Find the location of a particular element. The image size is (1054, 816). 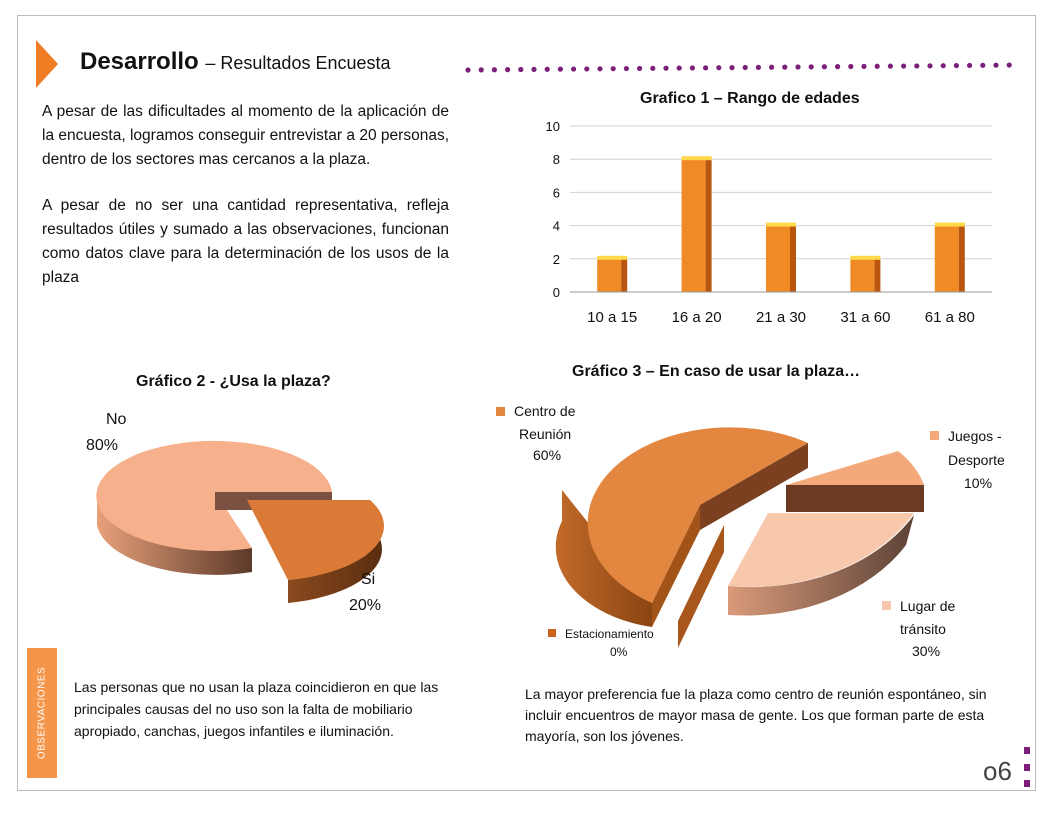

x-tick-label: 10 a 15 is located at coordinates (612, 317).